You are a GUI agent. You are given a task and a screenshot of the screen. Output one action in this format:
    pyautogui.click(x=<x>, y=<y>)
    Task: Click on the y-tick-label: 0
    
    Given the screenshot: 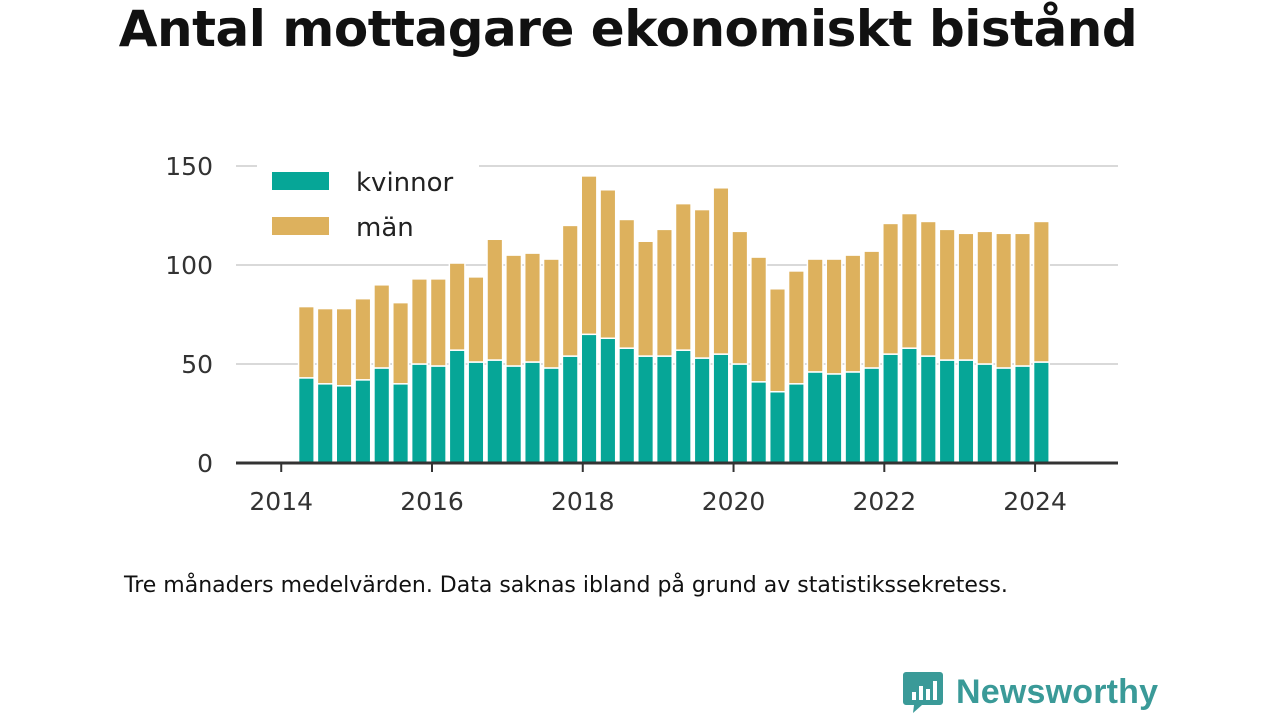 What is the action you would take?
    pyautogui.click(x=205, y=463)
    